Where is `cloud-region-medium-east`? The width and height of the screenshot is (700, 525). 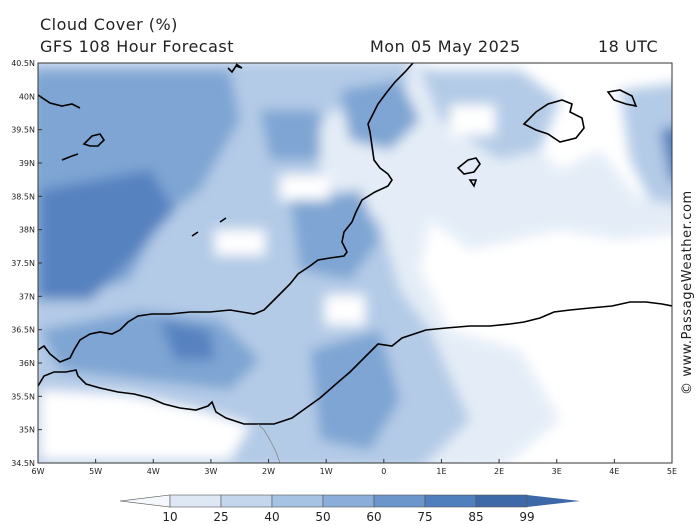 cloud-region-medium-east is located at coordinates (546, 137).